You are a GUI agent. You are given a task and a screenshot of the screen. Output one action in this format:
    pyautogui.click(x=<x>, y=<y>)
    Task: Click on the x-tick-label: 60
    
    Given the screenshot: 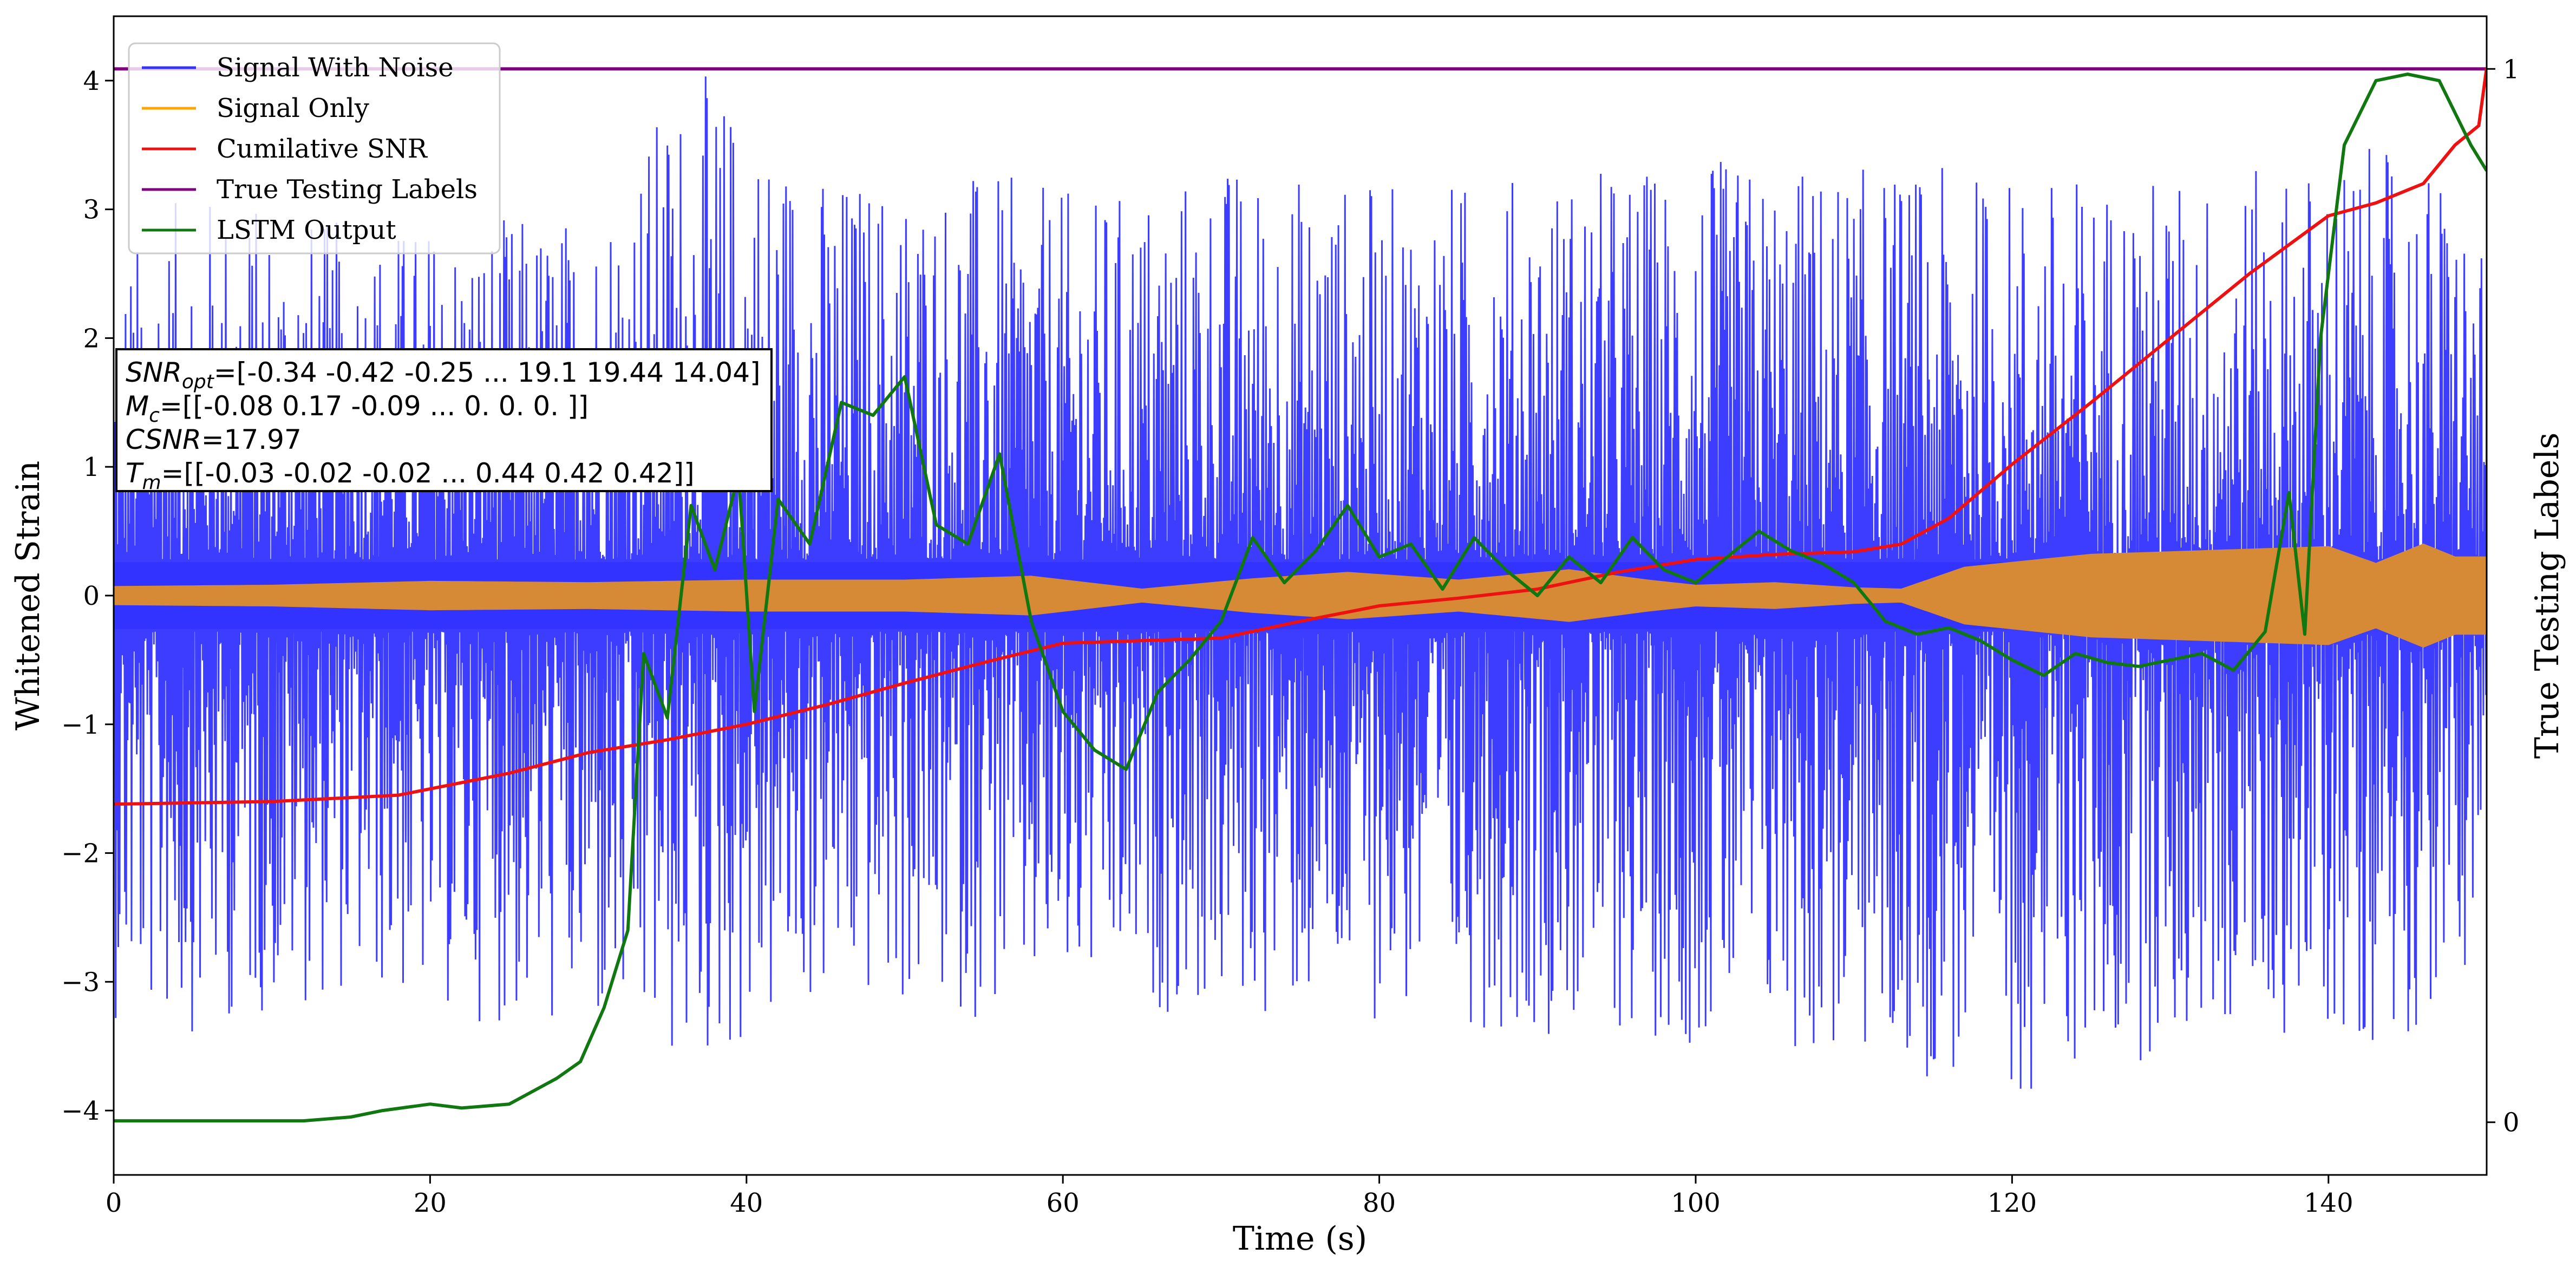 What is the action you would take?
    pyautogui.click(x=1063, y=1203)
    